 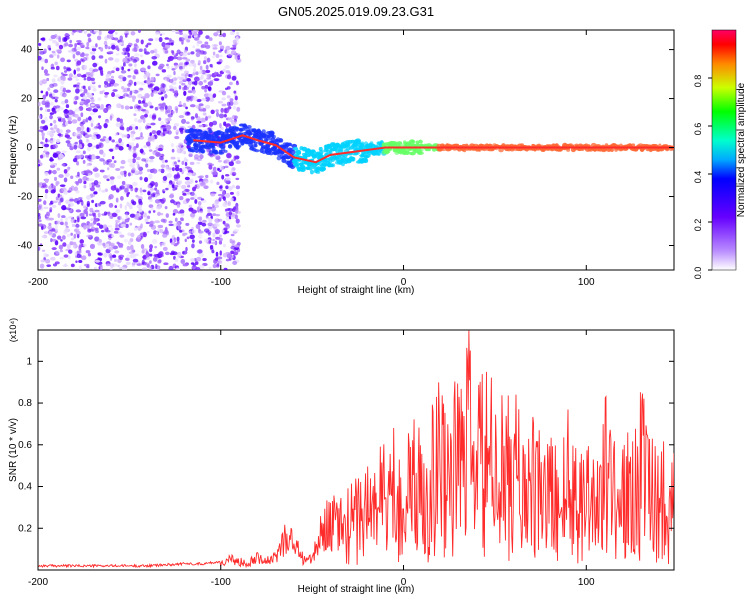 I want to click on bottom-x-tick-label: 0, so click(x=404, y=582).